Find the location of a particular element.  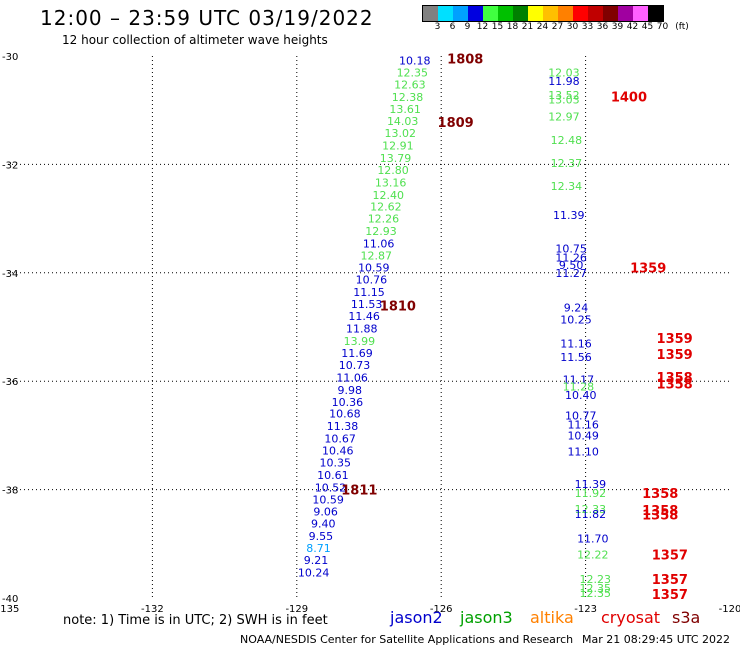

time-label: 1808 is located at coordinates (465, 60).